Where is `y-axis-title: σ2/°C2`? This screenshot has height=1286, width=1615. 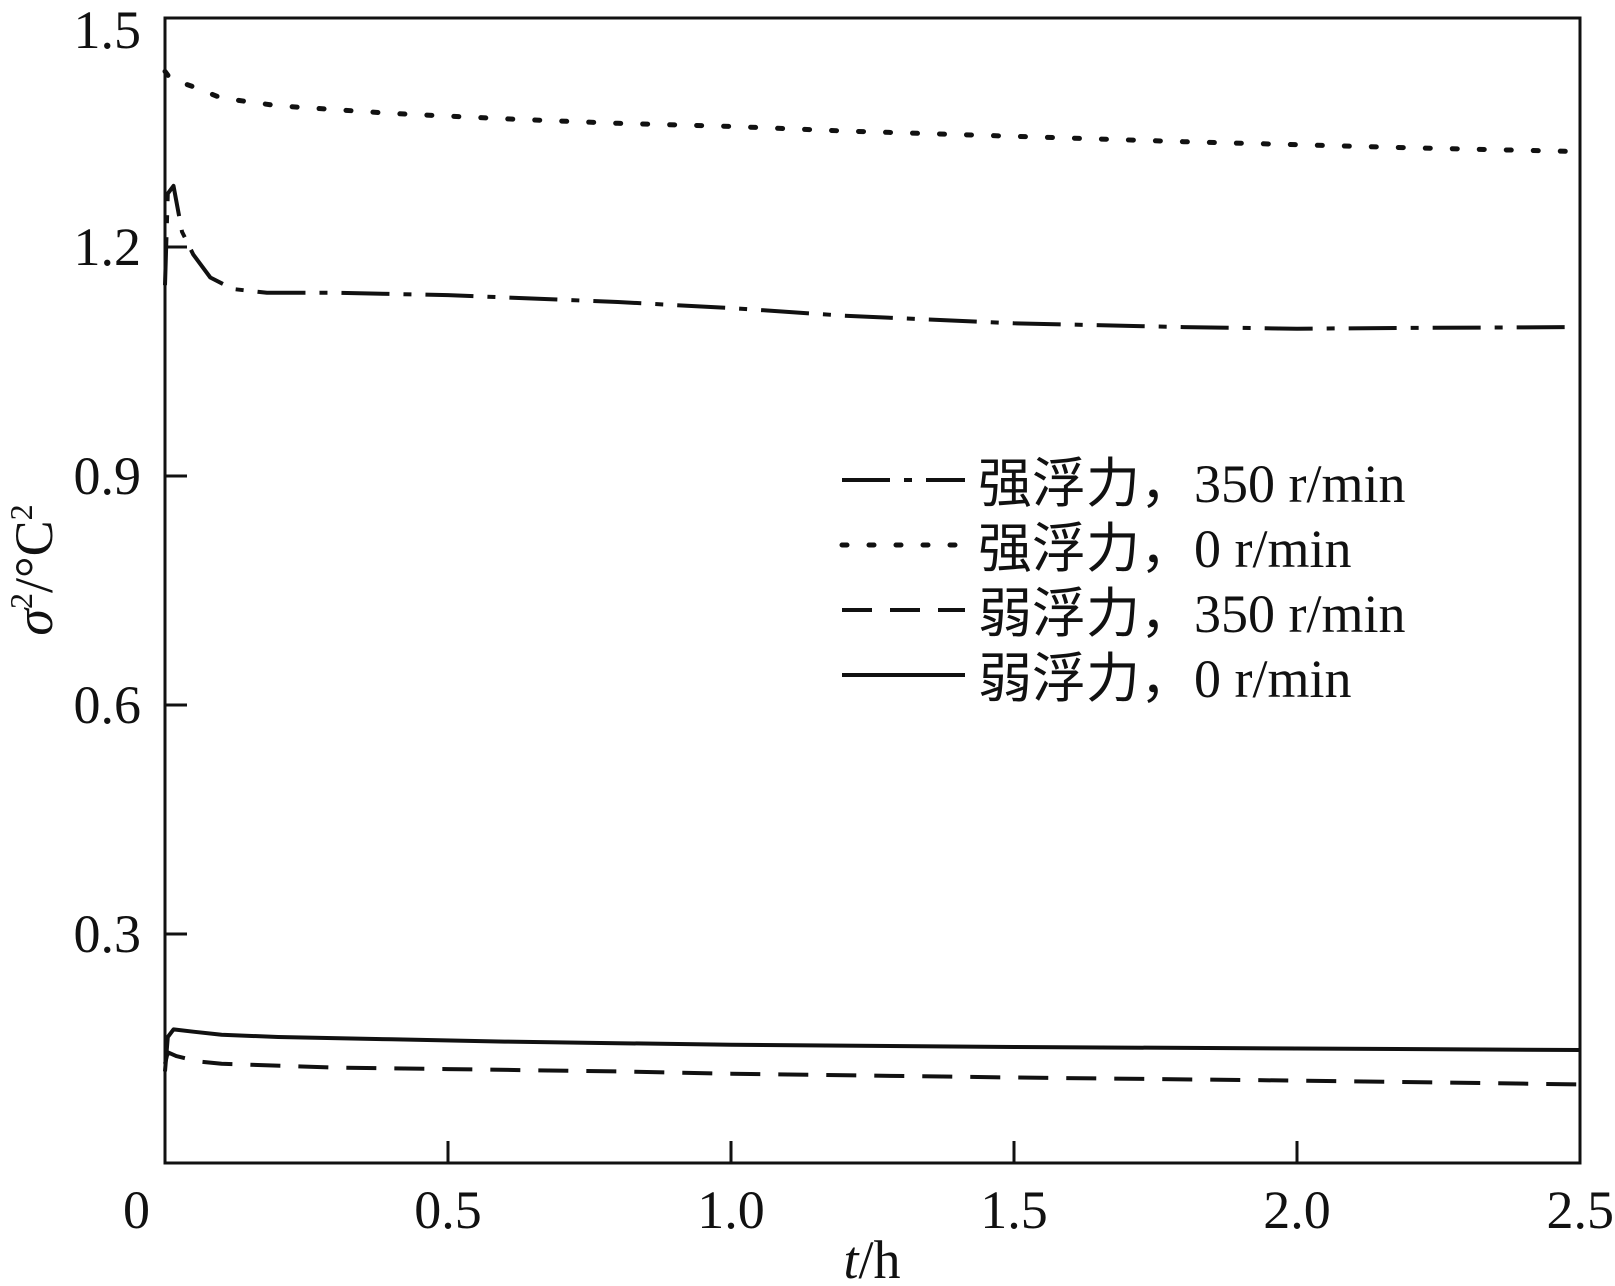 y-axis-title: σ2/°C2 is located at coordinates (33, 569).